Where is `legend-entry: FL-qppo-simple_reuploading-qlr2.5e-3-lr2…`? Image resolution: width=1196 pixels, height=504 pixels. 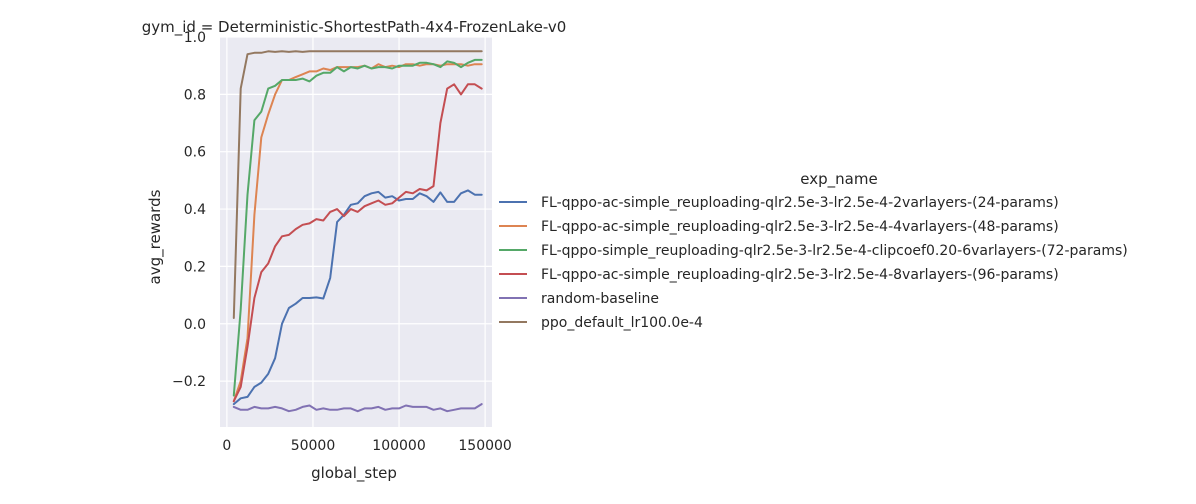
legend-entry: FL-qppo-simple_reuploading-qlr2.5e-3-lr2… is located at coordinates (834, 251).